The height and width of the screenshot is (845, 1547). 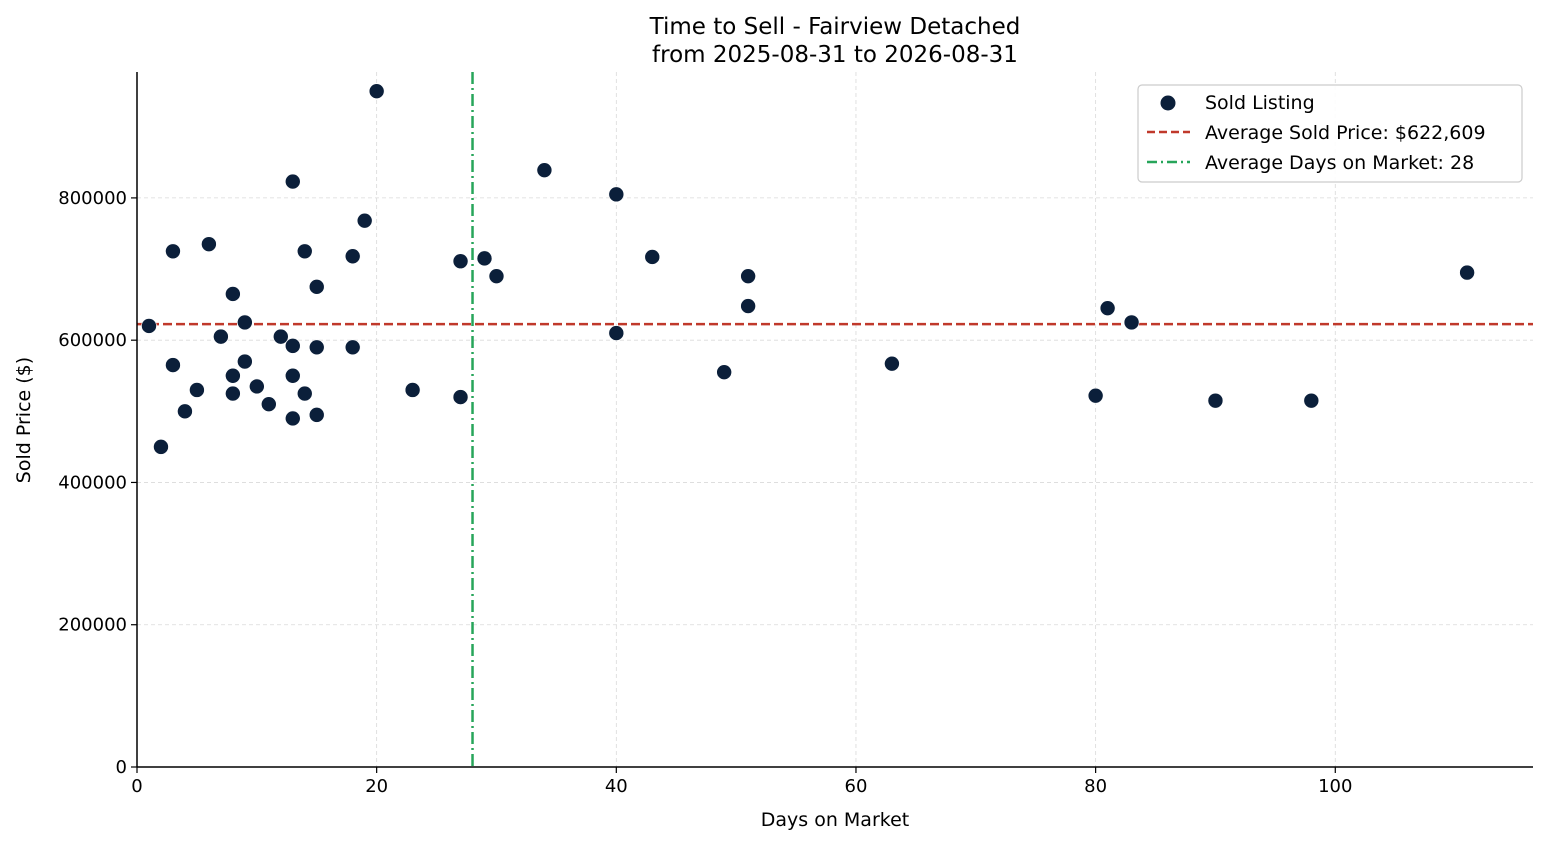 I want to click on chart-title: Time to Sell - Fairview Detached, so click(x=835, y=27).